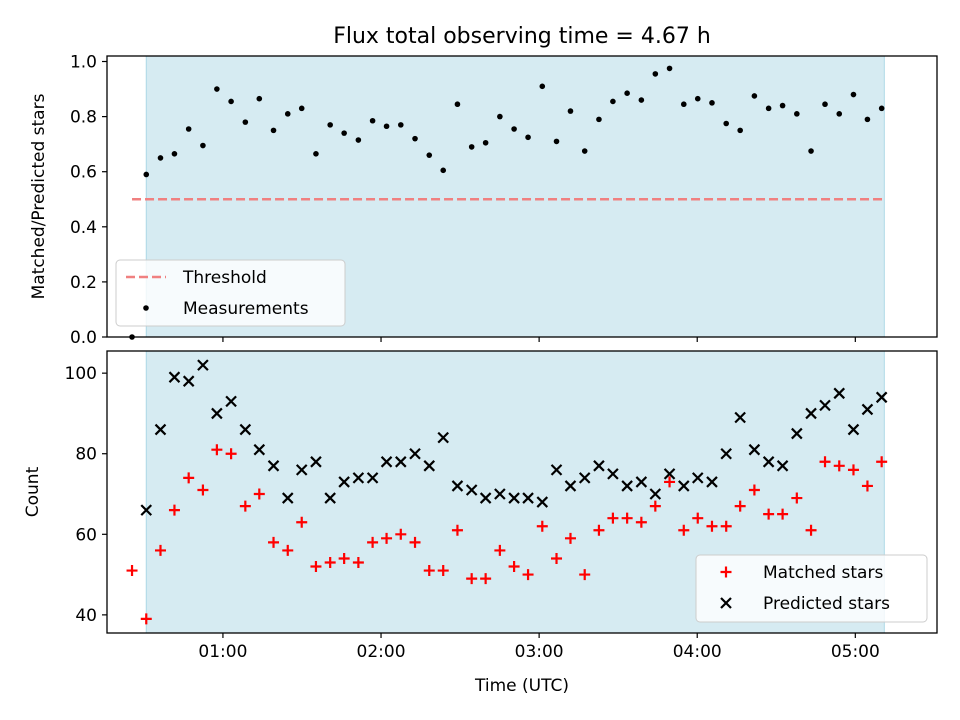  What do you see at coordinates (83, 173) in the screenshot?
I see `y-tick-label: 0.6` at bounding box center [83, 173].